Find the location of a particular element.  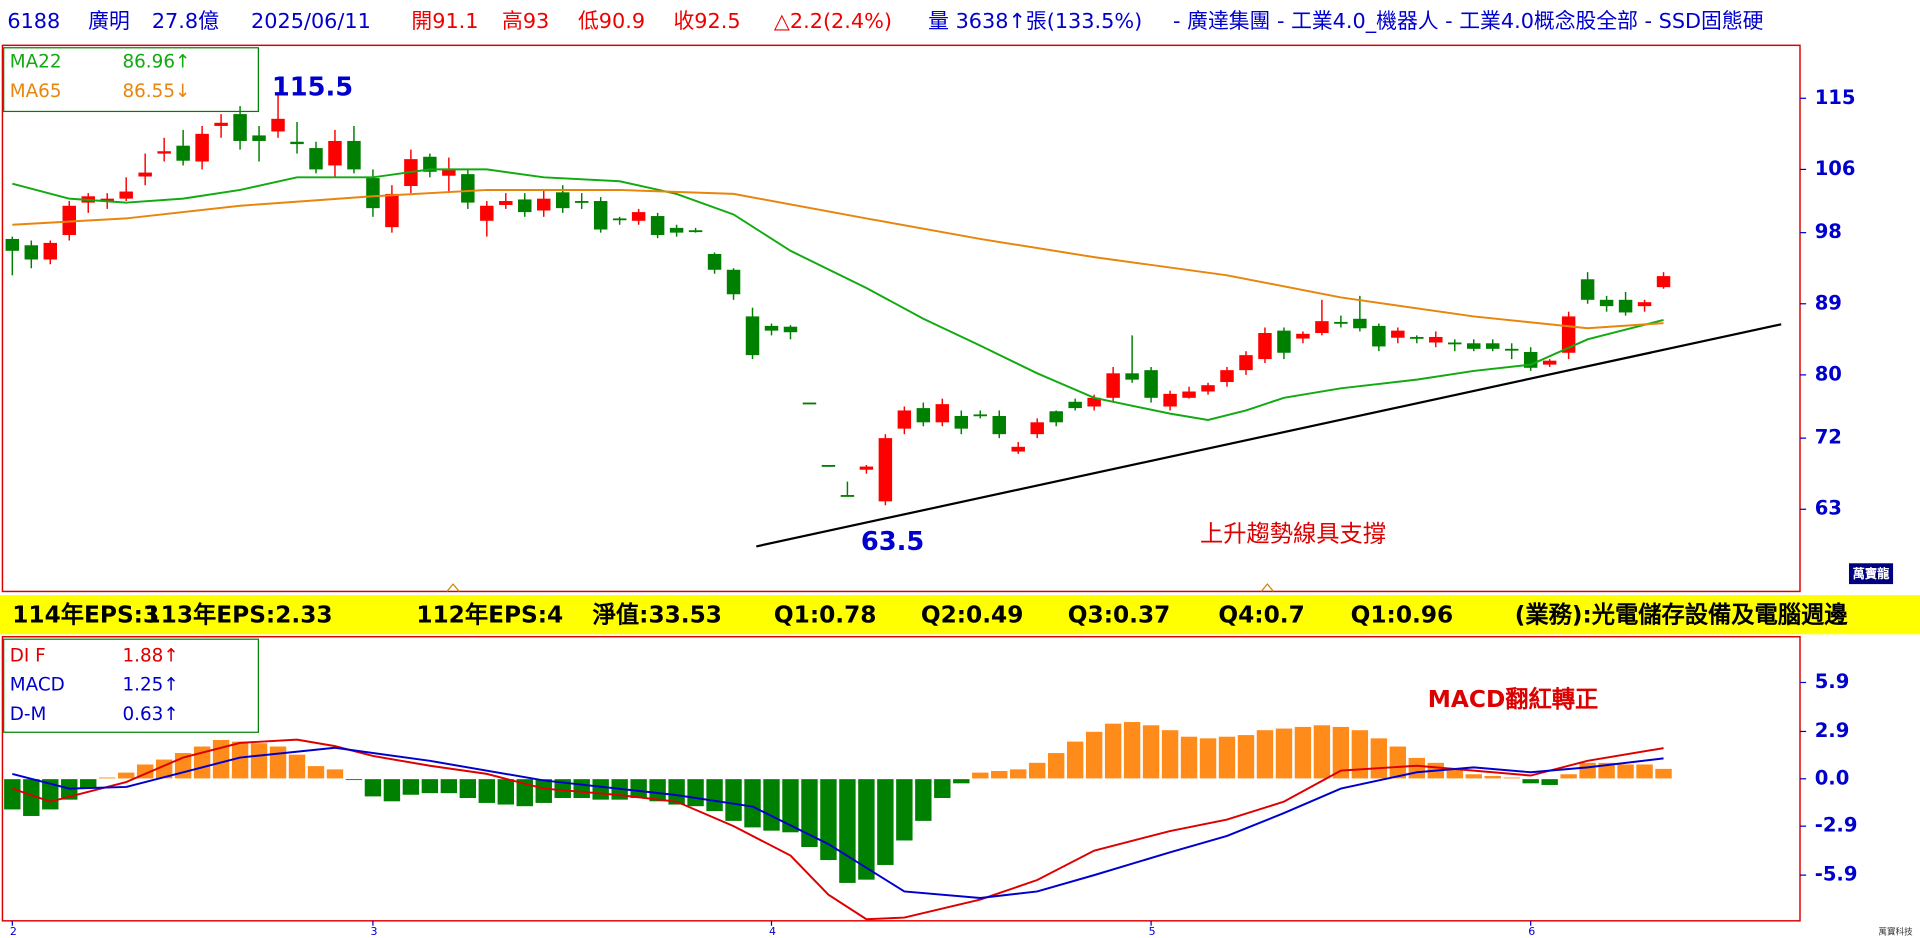

legend-value: 1.88↑ is located at coordinates (150, 655).